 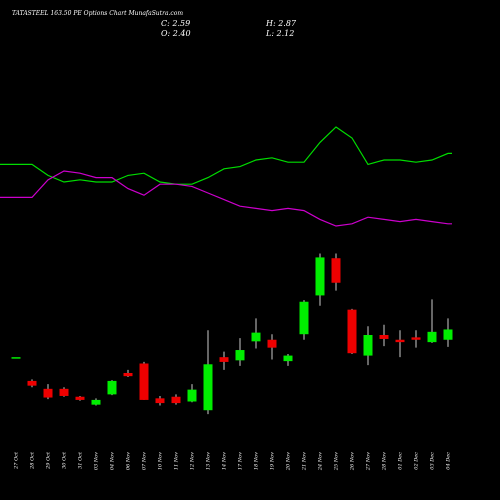 I want to click on x-tick-label: 14 Nov, so click(x=225, y=461).